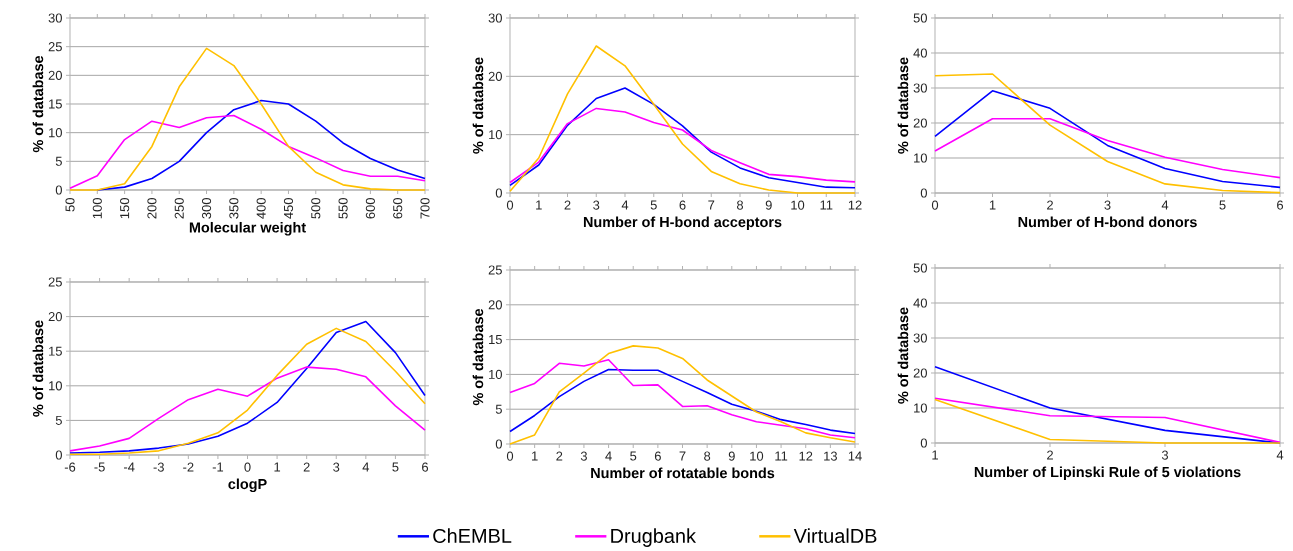  I want to click on x-tick-label: 500, so click(316, 208).